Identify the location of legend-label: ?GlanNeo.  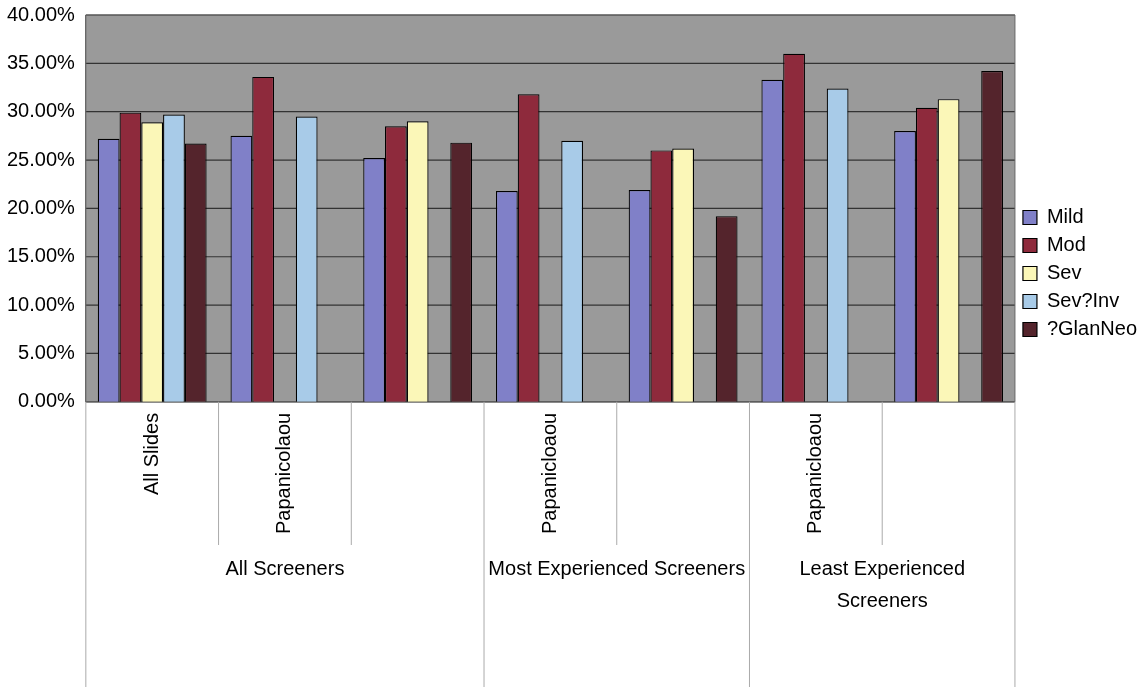
(1091, 328).